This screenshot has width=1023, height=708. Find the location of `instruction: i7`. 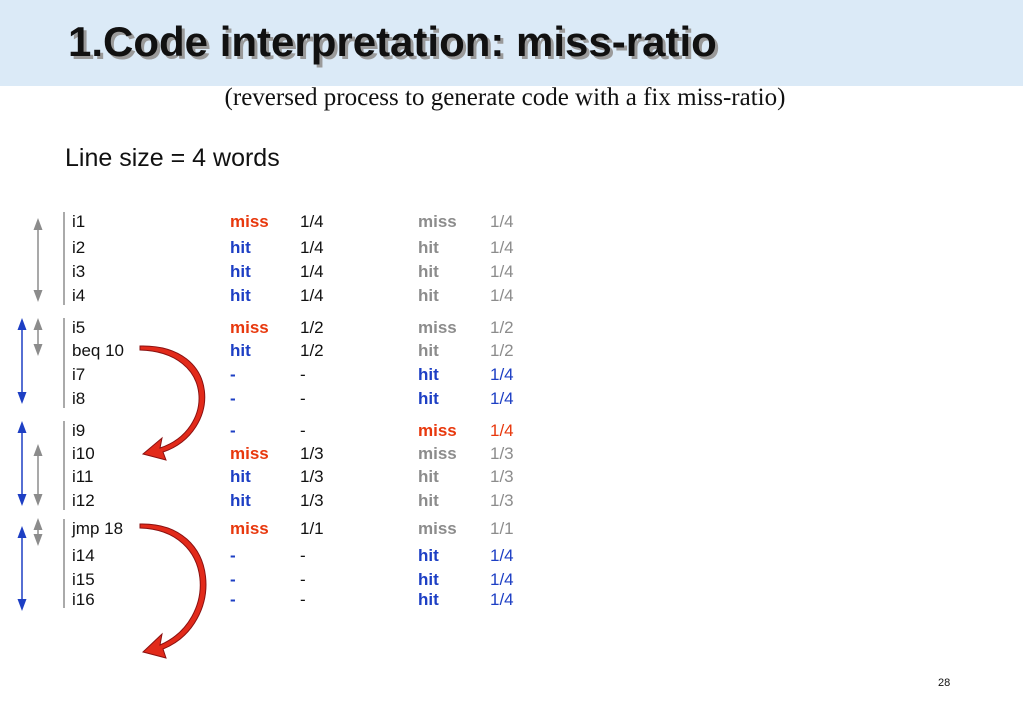

instruction: i7 is located at coordinates (79, 374).